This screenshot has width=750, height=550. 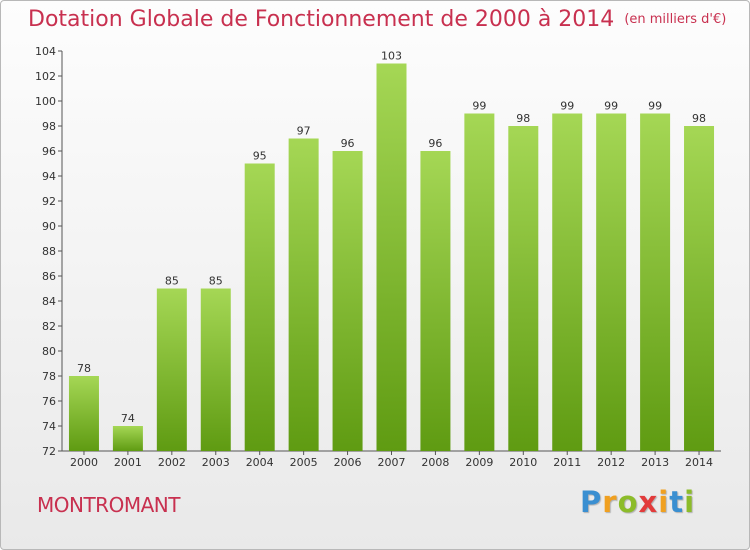 What do you see at coordinates (591, 502) in the screenshot?
I see `logo-letter: P` at bounding box center [591, 502].